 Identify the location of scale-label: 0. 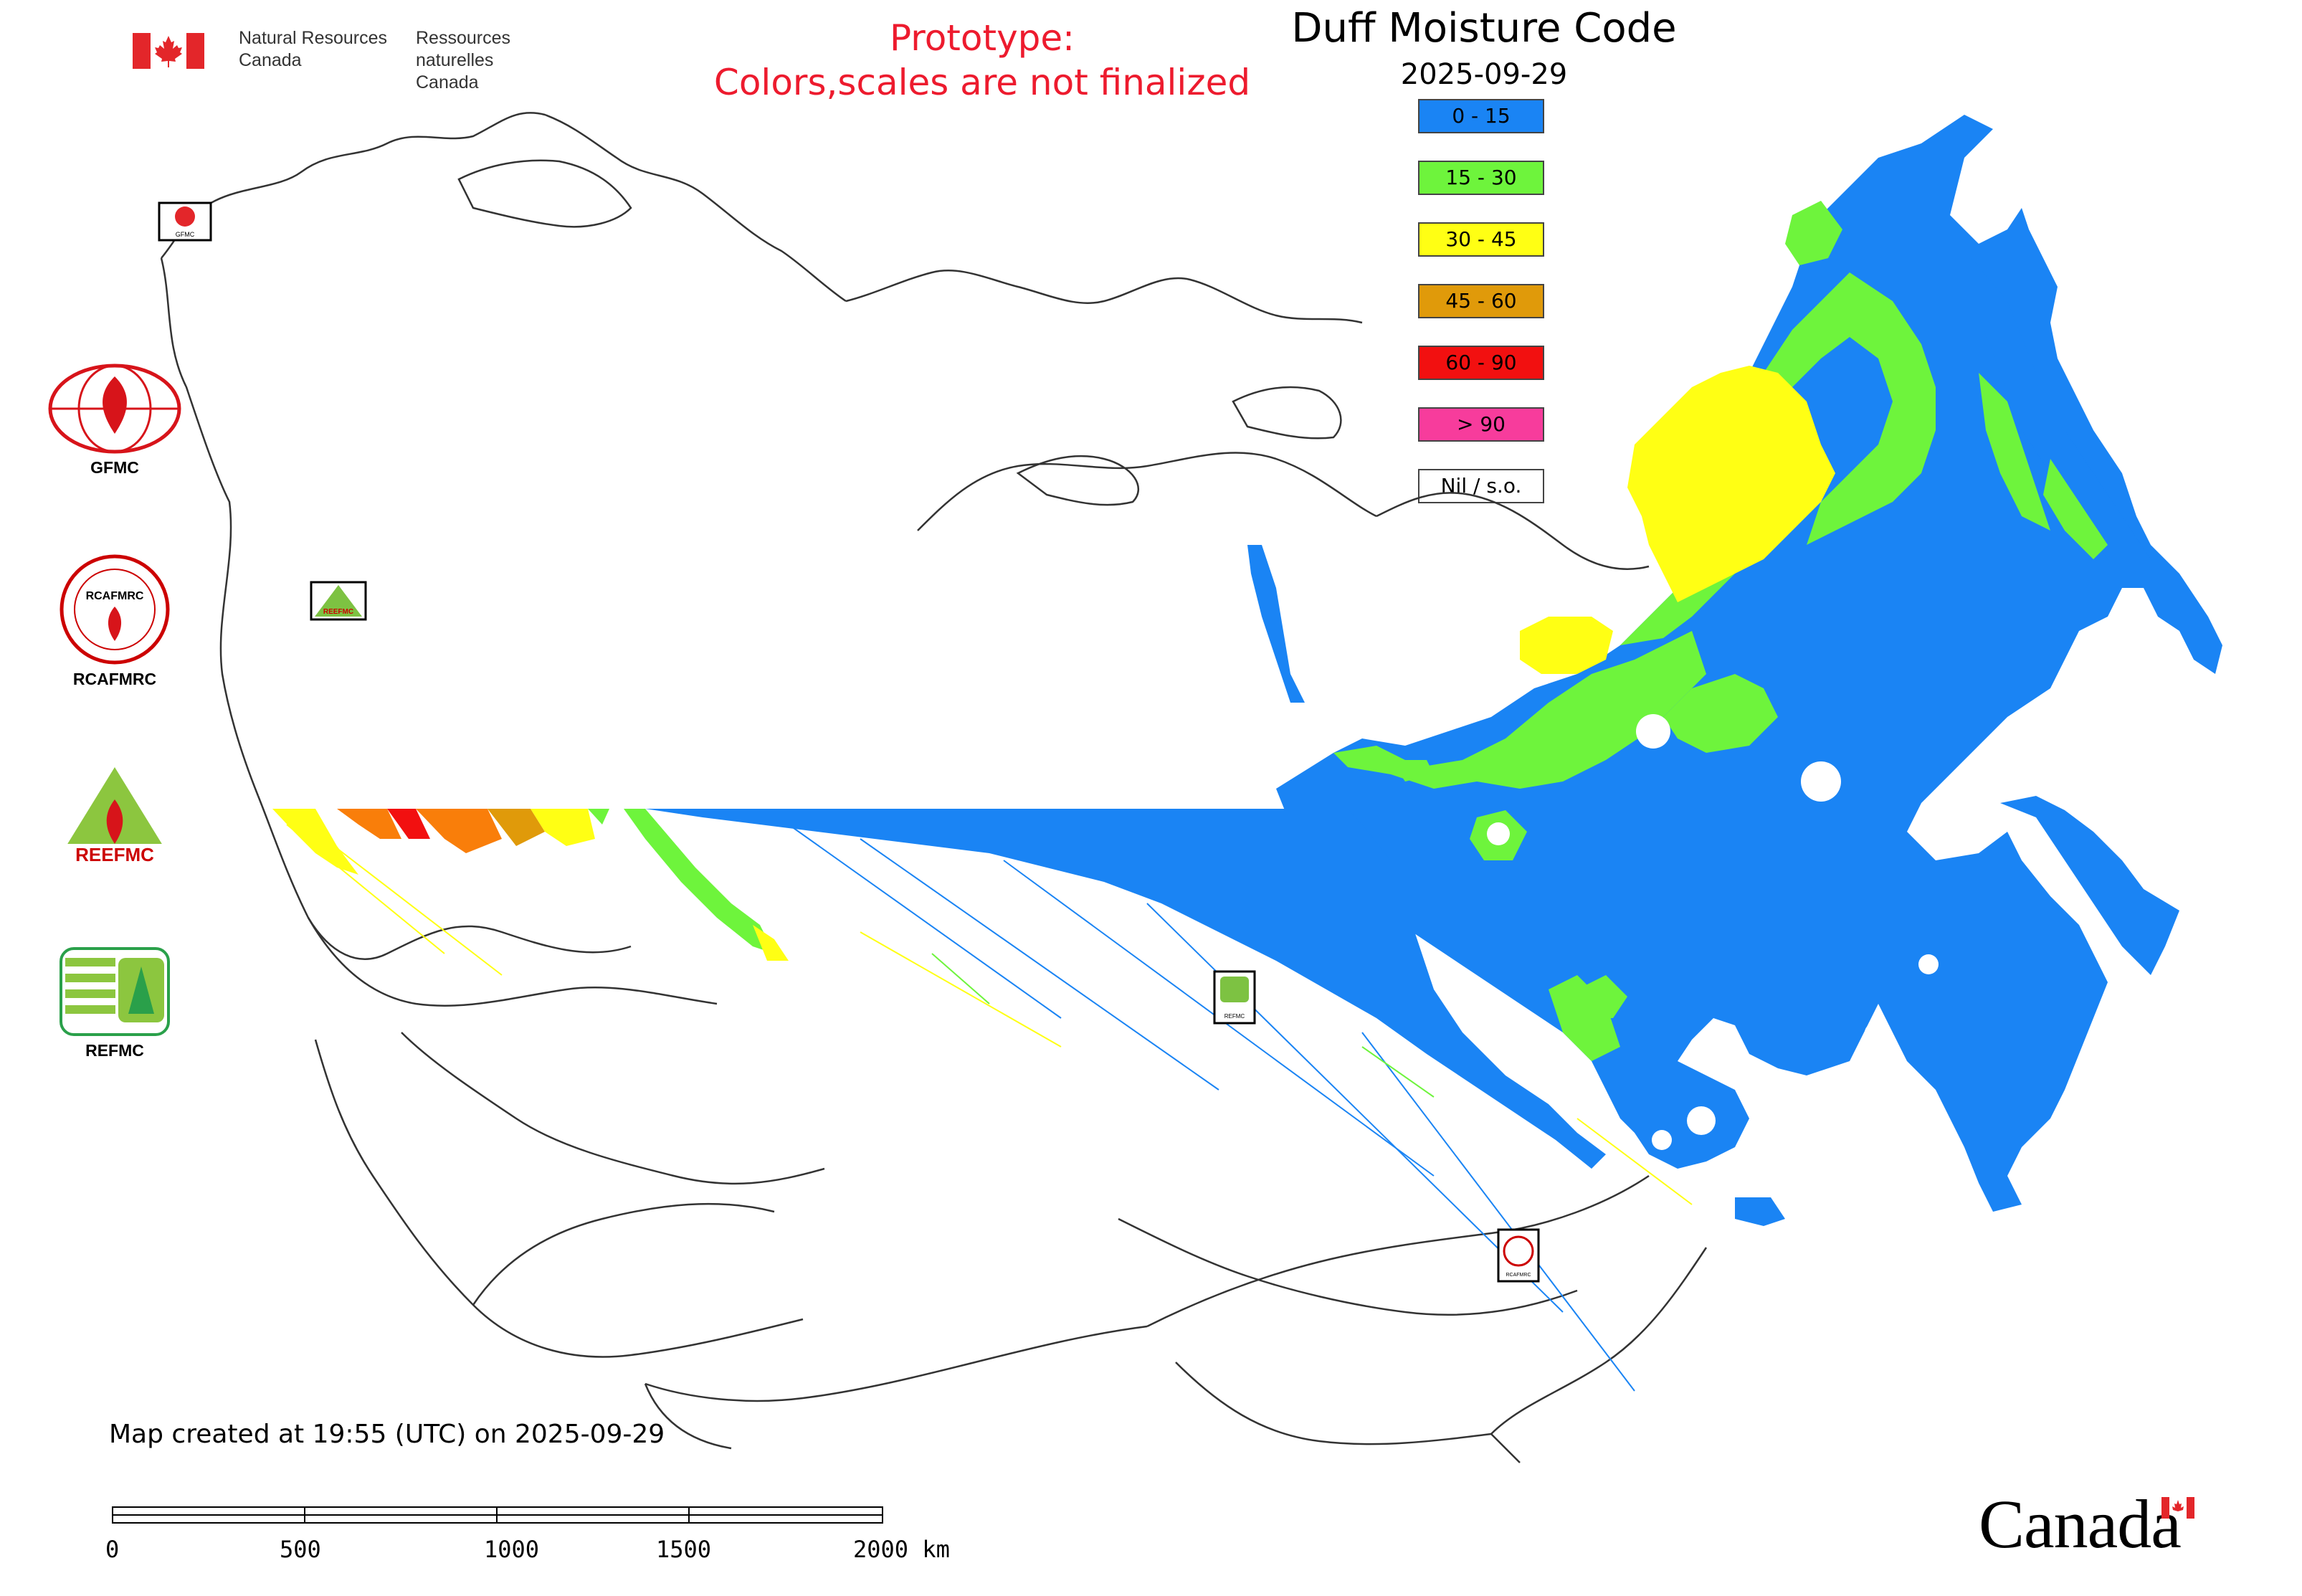
(113, 1549).